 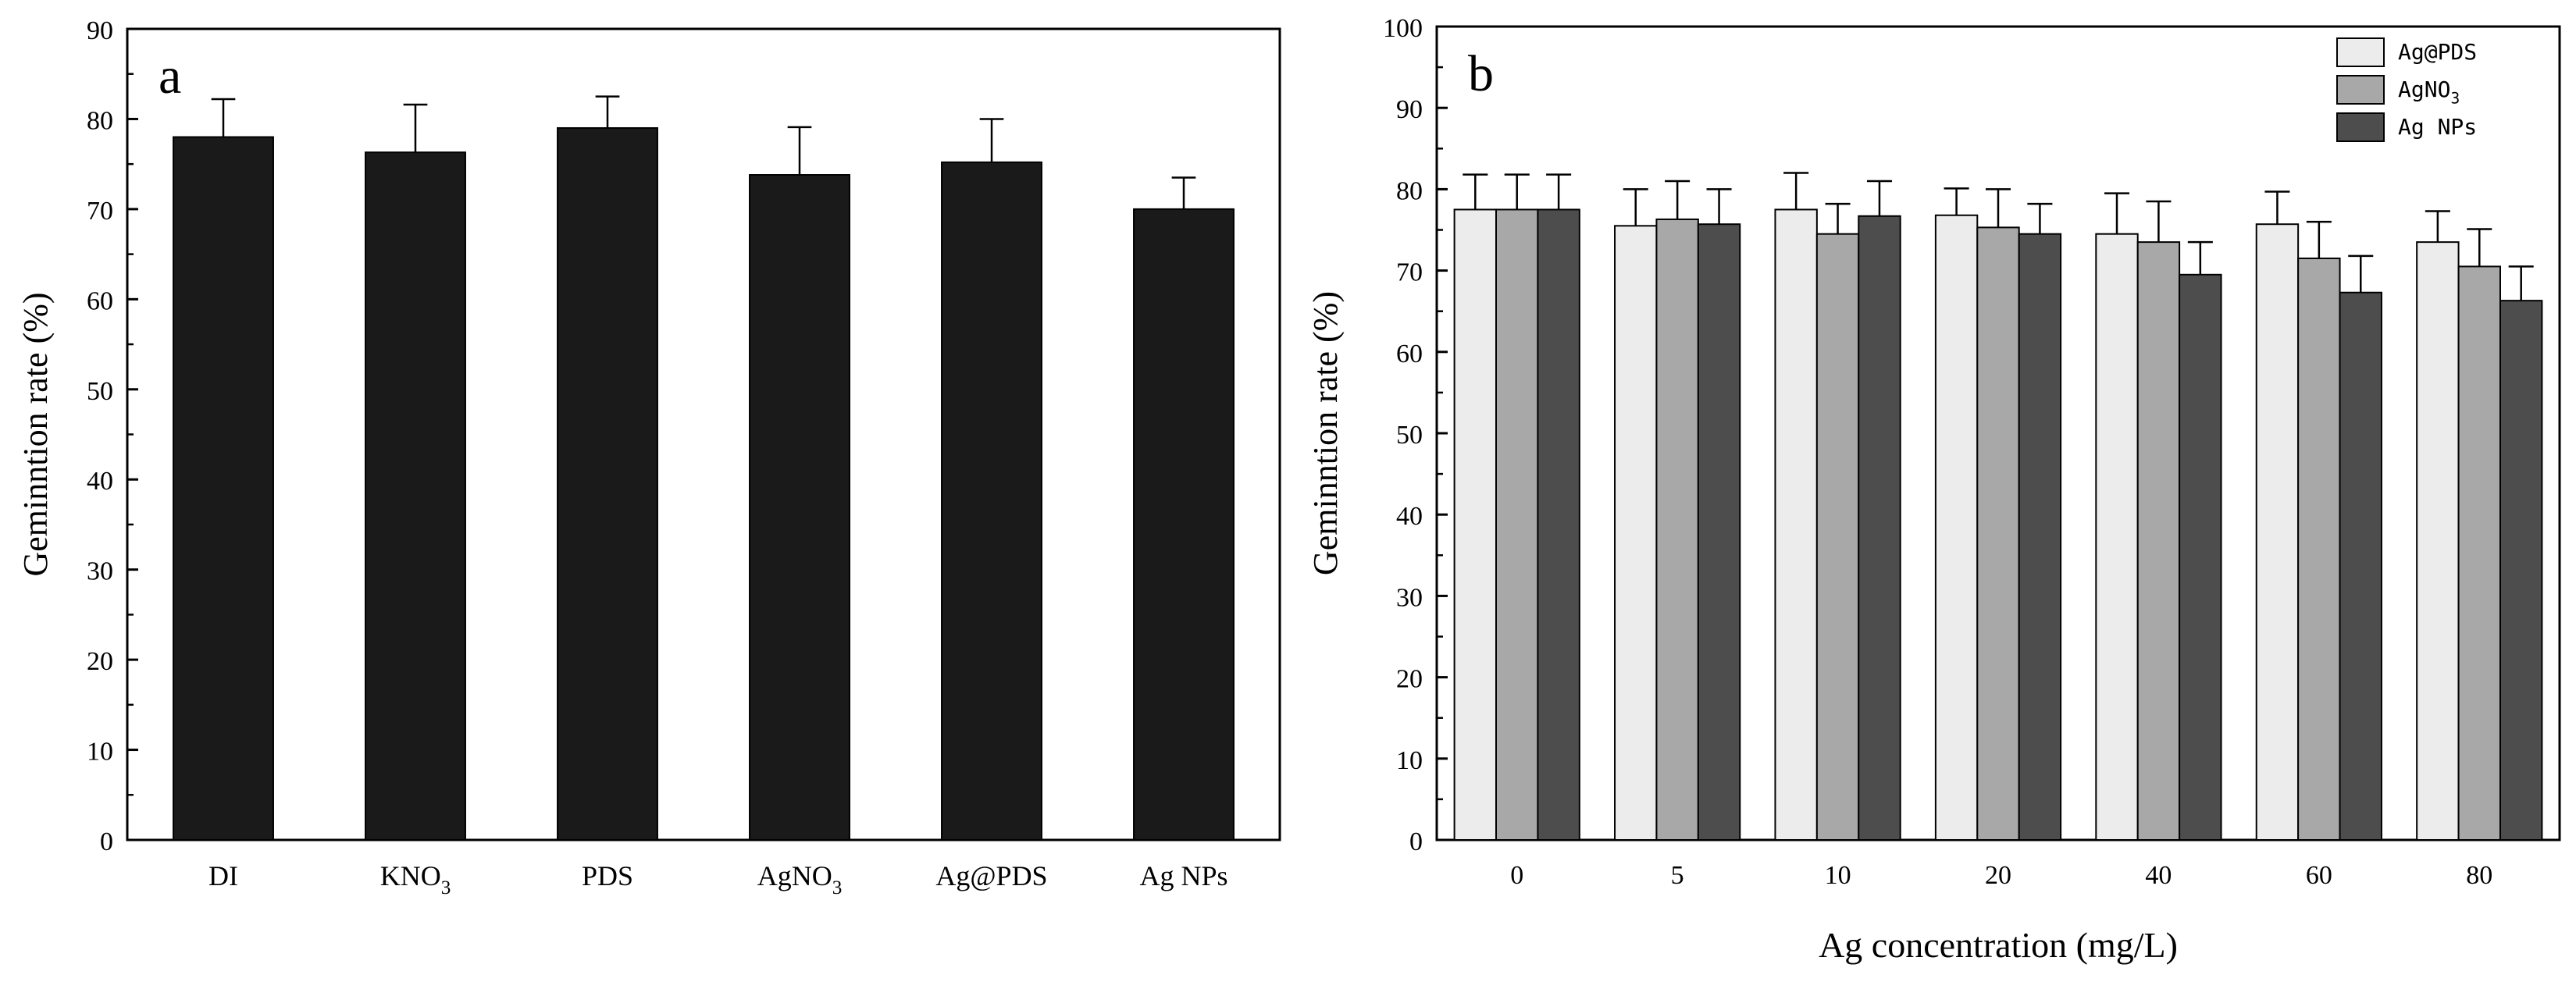 What do you see at coordinates (100, 300) in the screenshot?
I see `panel-a-y-tick-label: 60` at bounding box center [100, 300].